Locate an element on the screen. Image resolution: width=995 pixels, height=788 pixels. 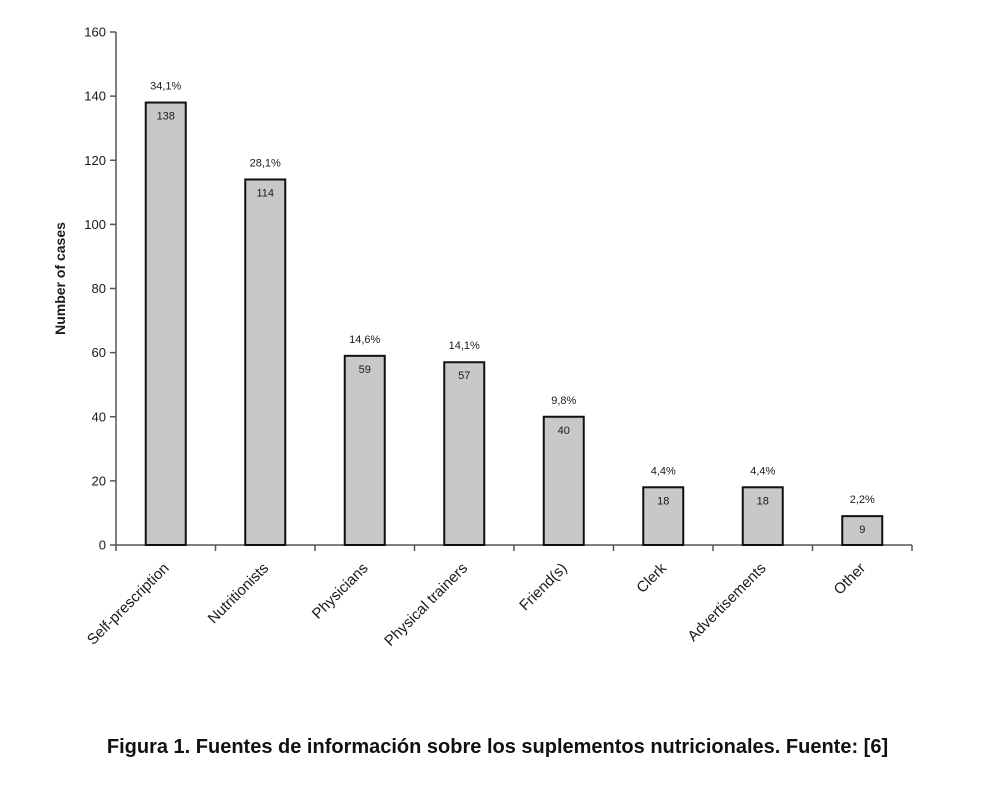
bar-percent-label: 34,1% is located at coordinates (165, 87).